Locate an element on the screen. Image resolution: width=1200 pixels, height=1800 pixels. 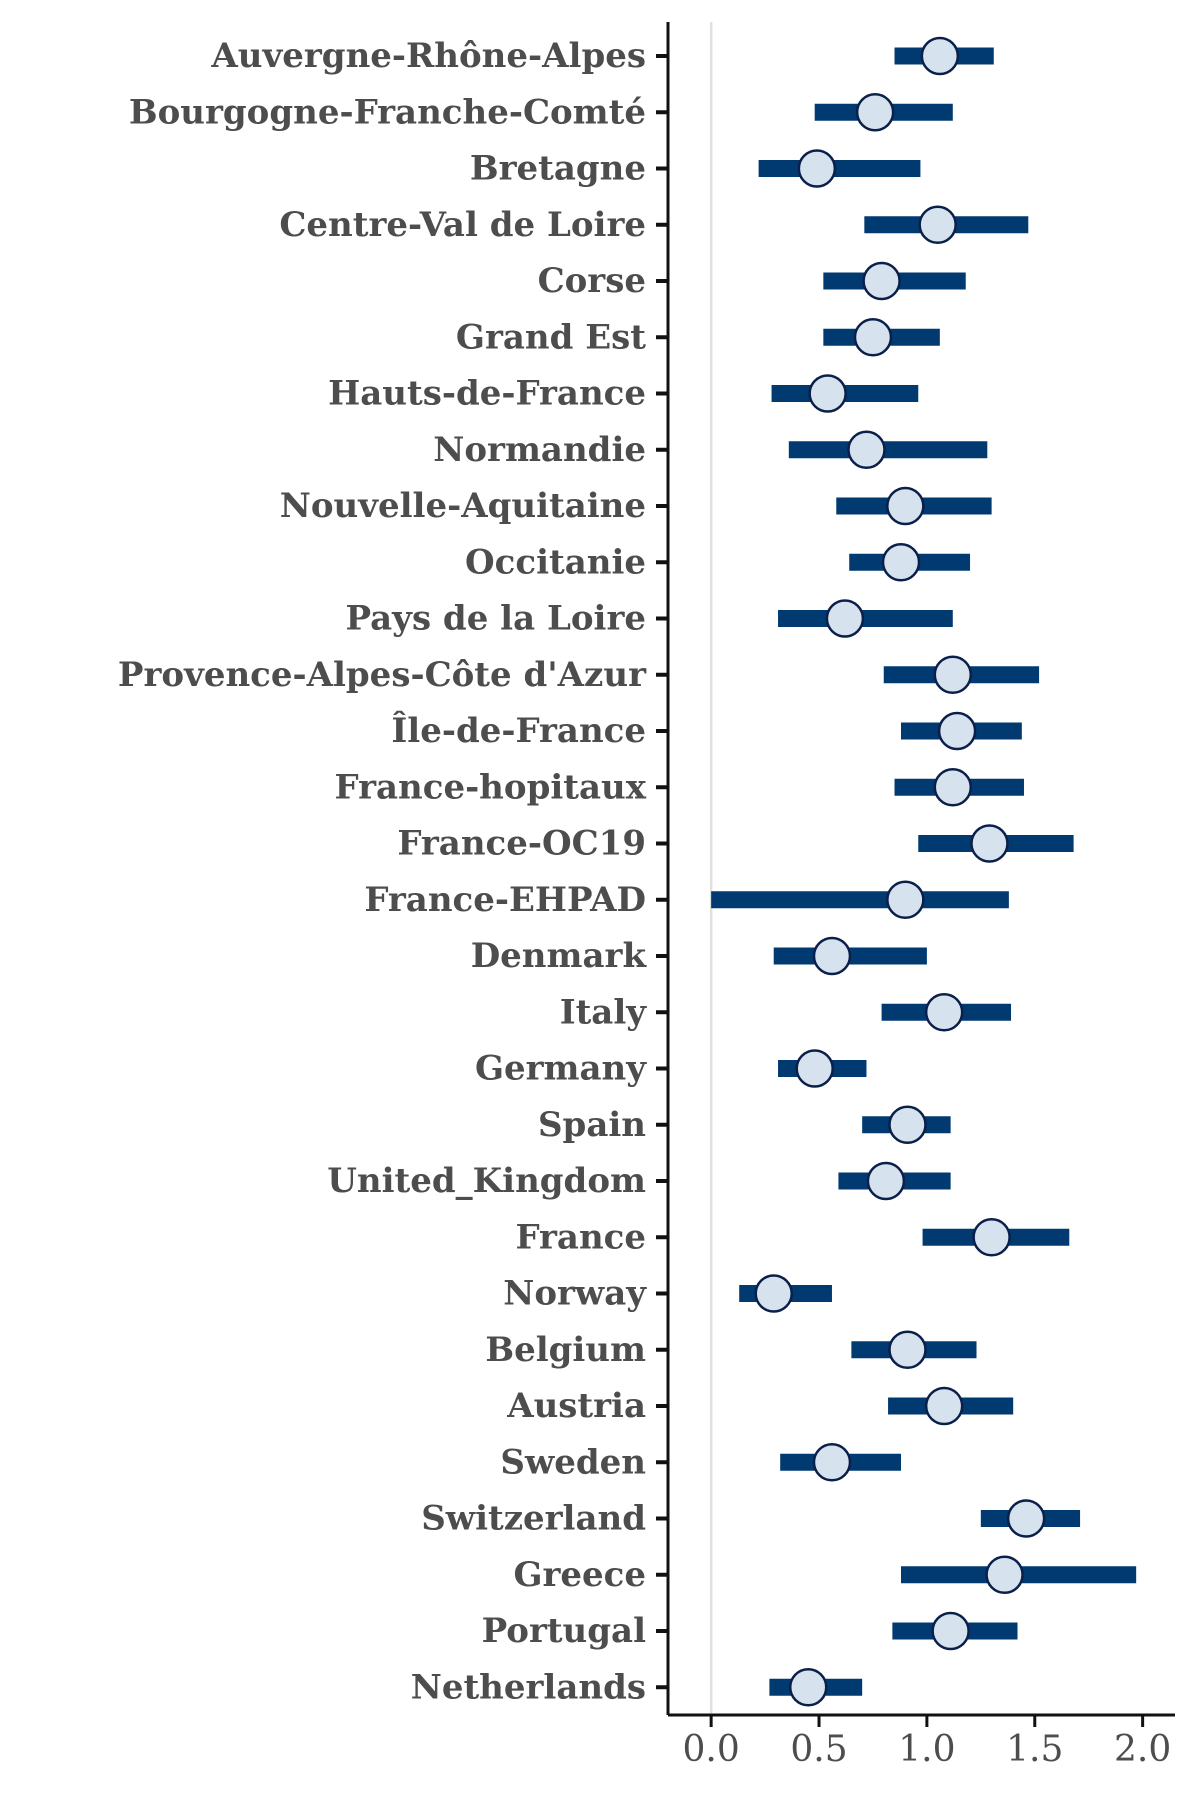
y-tick-label: Italy is located at coordinates (604, 1012).